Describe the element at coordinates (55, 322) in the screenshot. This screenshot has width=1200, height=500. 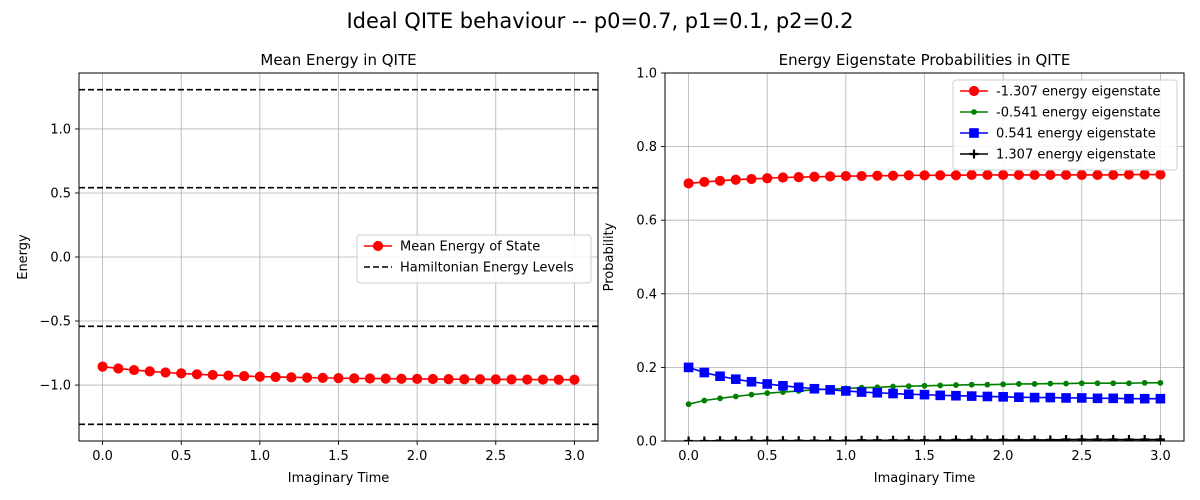
I see `y-tick-label: −0.5` at that location.